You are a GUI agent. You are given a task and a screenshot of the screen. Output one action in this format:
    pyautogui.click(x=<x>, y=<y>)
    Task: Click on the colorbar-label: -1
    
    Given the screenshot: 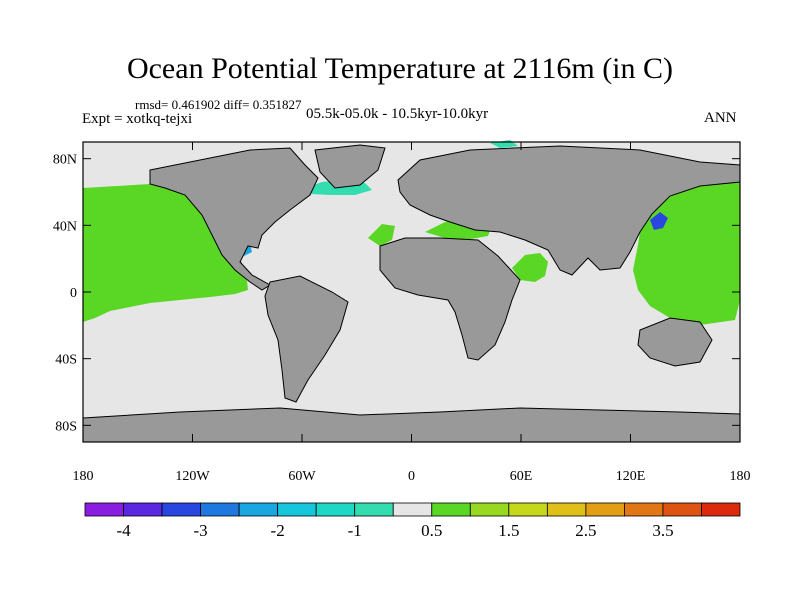 What is the action you would take?
    pyautogui.click(x=355, y=530)
    